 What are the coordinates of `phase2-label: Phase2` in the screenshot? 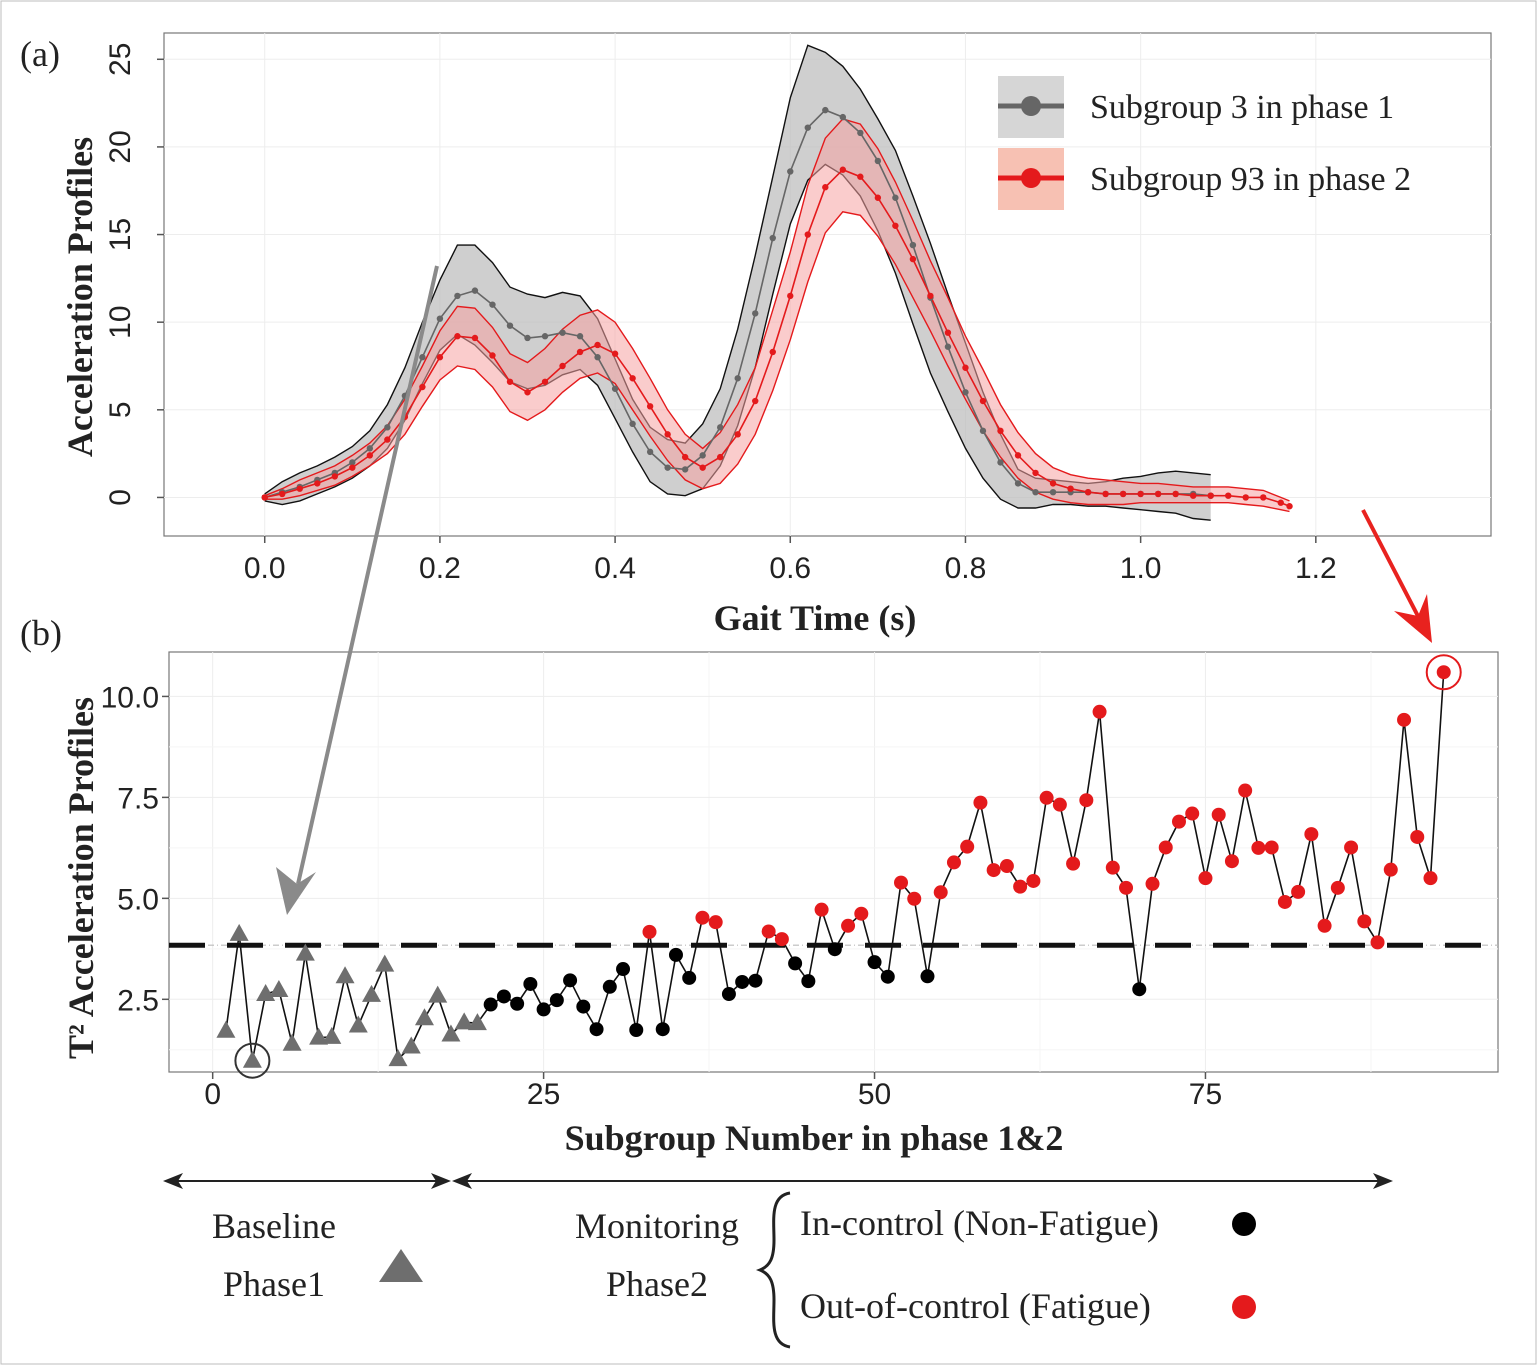 It's located at (657, 1284).